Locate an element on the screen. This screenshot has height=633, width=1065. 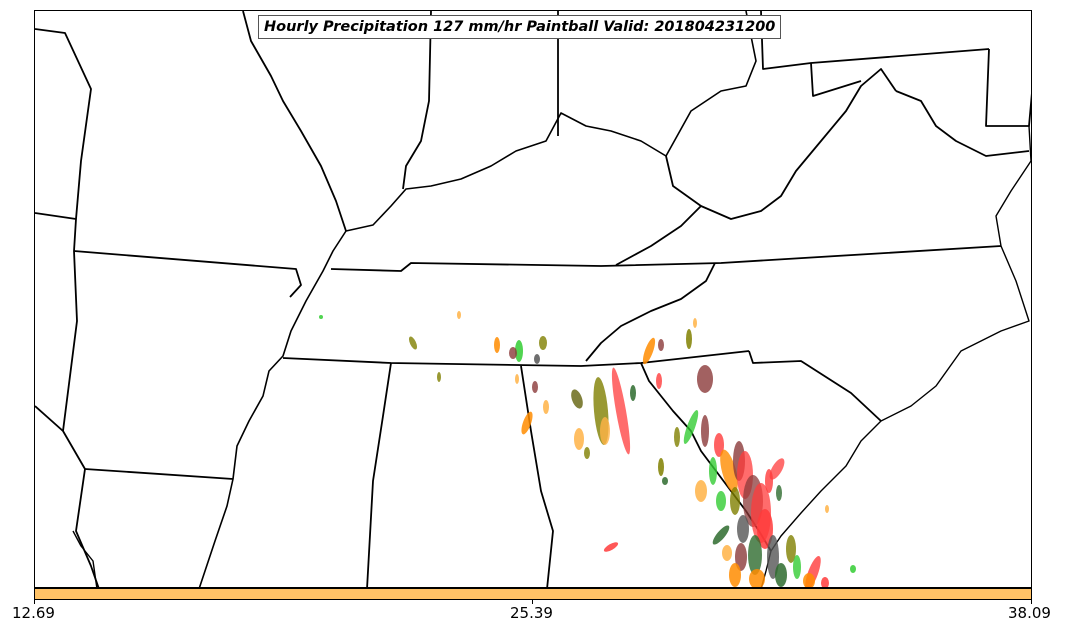
colorbar-tick-label-mid: 25.39 is located at coordinates (531, 613).